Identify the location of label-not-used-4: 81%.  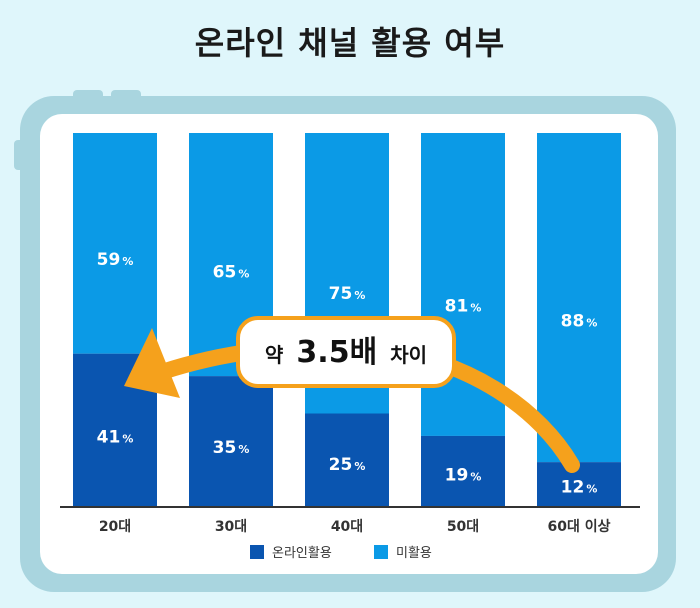
(463, 307).